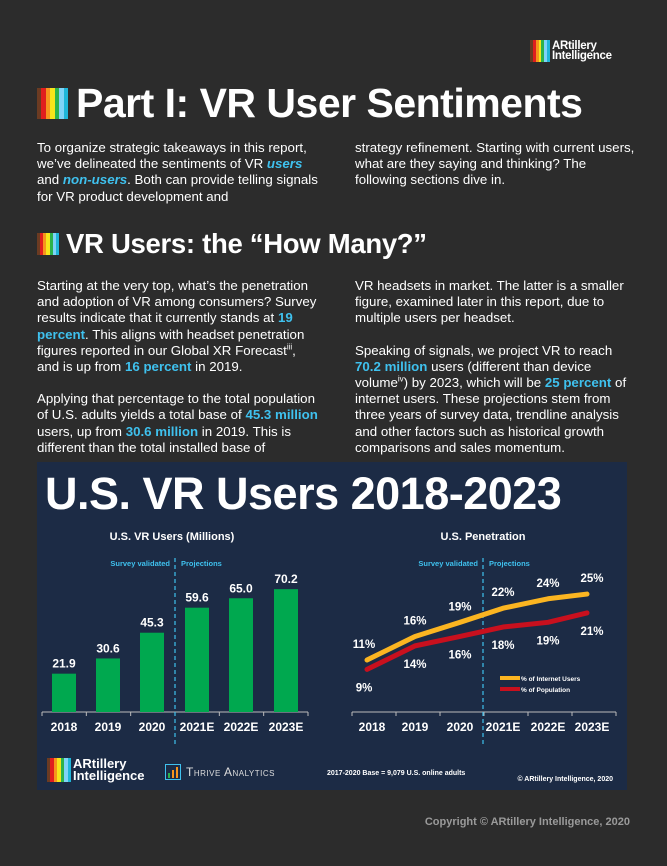 This screenshot has width=667, height=866. What do you see at coordinates (400, 379) in the screenshot?
I see `highlight-text: iv` at bounding box center [400, 379].